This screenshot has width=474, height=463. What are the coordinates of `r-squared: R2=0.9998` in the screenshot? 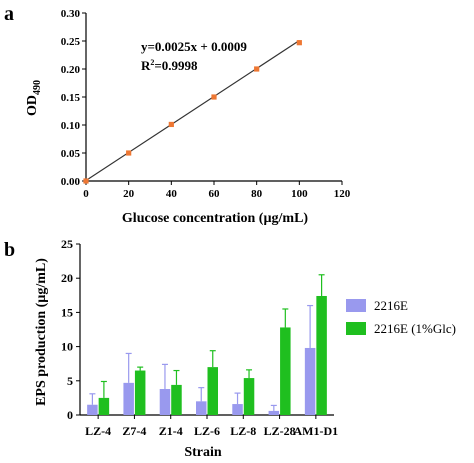 It's located at (169, 65).